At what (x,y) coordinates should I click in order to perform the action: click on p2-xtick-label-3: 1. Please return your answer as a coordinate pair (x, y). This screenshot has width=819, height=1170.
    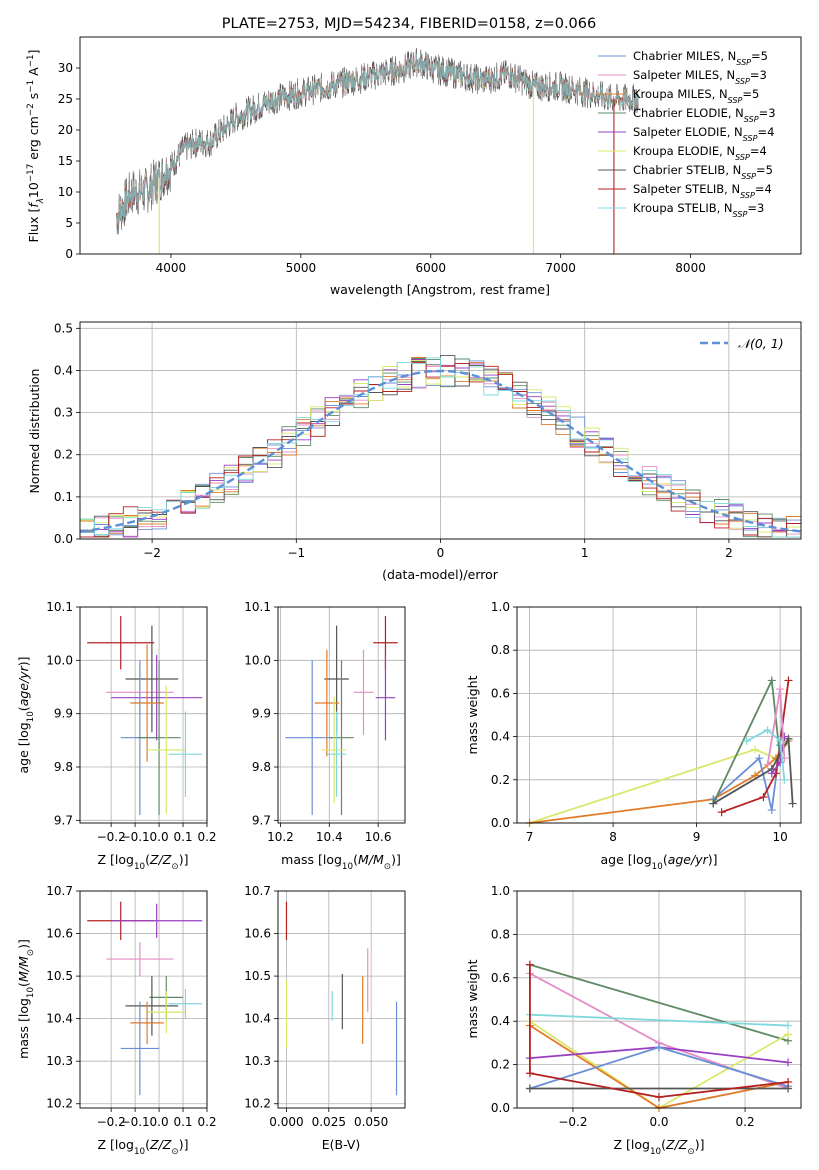
    Looking at the image, I should click on (585, 553).